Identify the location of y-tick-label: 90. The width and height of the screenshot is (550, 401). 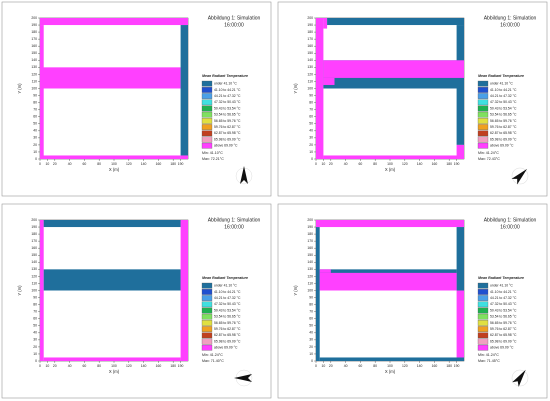
(311, 297).